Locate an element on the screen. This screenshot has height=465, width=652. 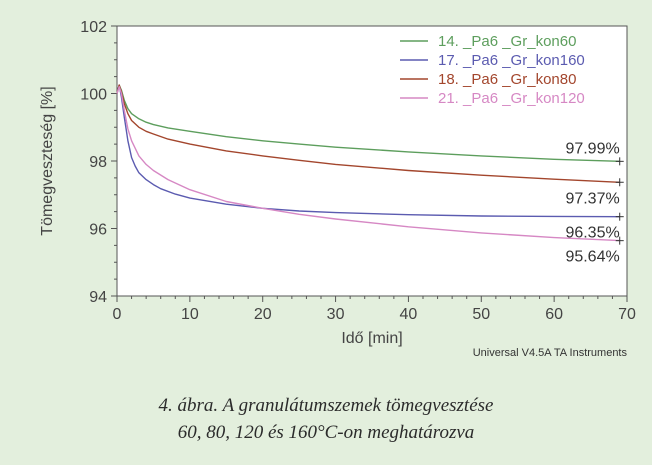
x-tick-label: 40 is located at coordinates (409, 314).